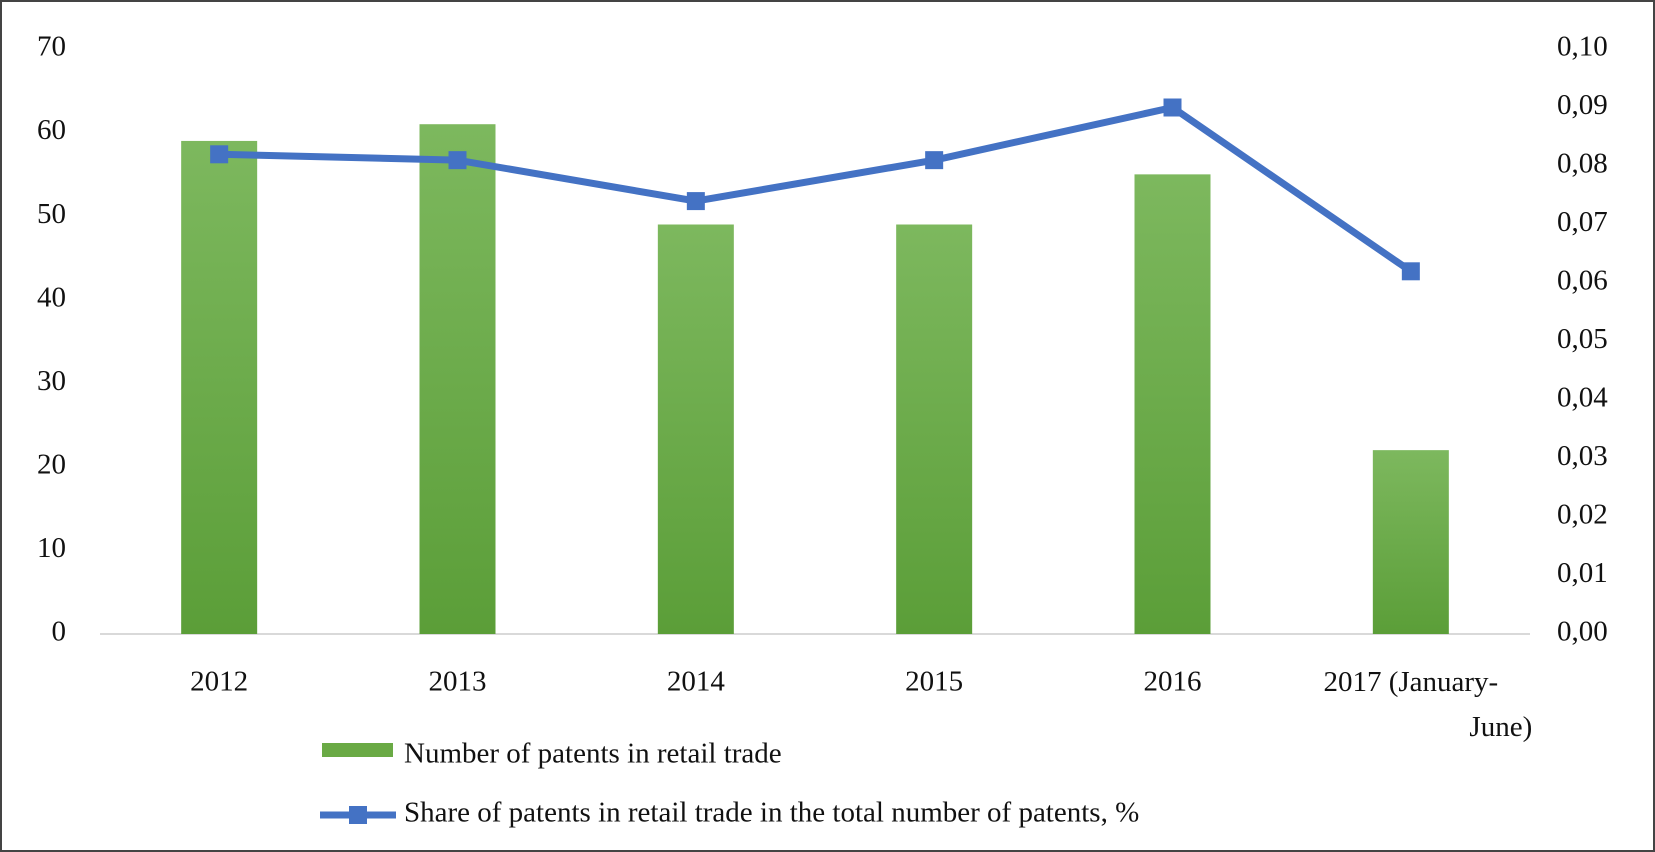  I want to click on y2-tick-label: 0,07, so click(1582, 222).